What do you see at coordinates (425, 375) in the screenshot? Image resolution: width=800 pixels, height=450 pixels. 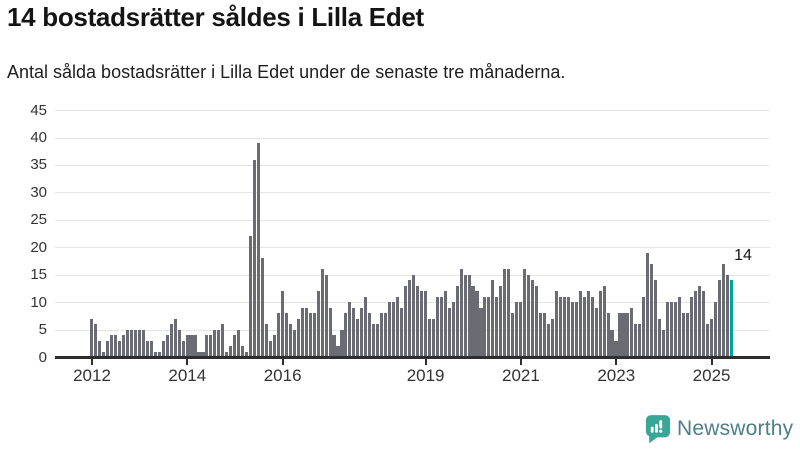 I see `x-tick-label: 2019` at bounding box center [425, 375].